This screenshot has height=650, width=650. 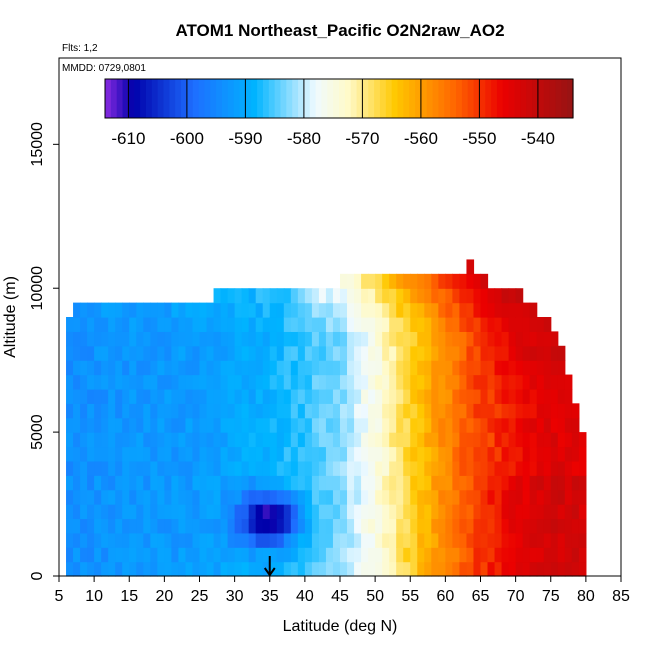 I want to click on y-tick-label: 0, so click(x=37, y=575).